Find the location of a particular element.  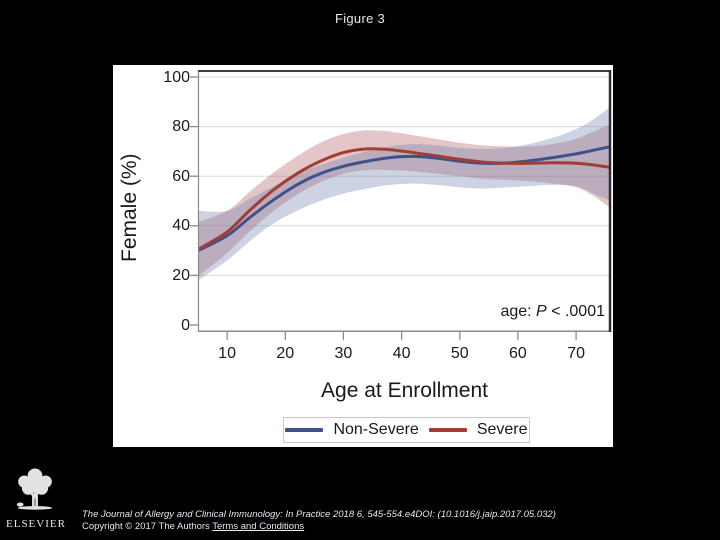

annotation-suffix: < .0001 is located at coordinates (575, 311).